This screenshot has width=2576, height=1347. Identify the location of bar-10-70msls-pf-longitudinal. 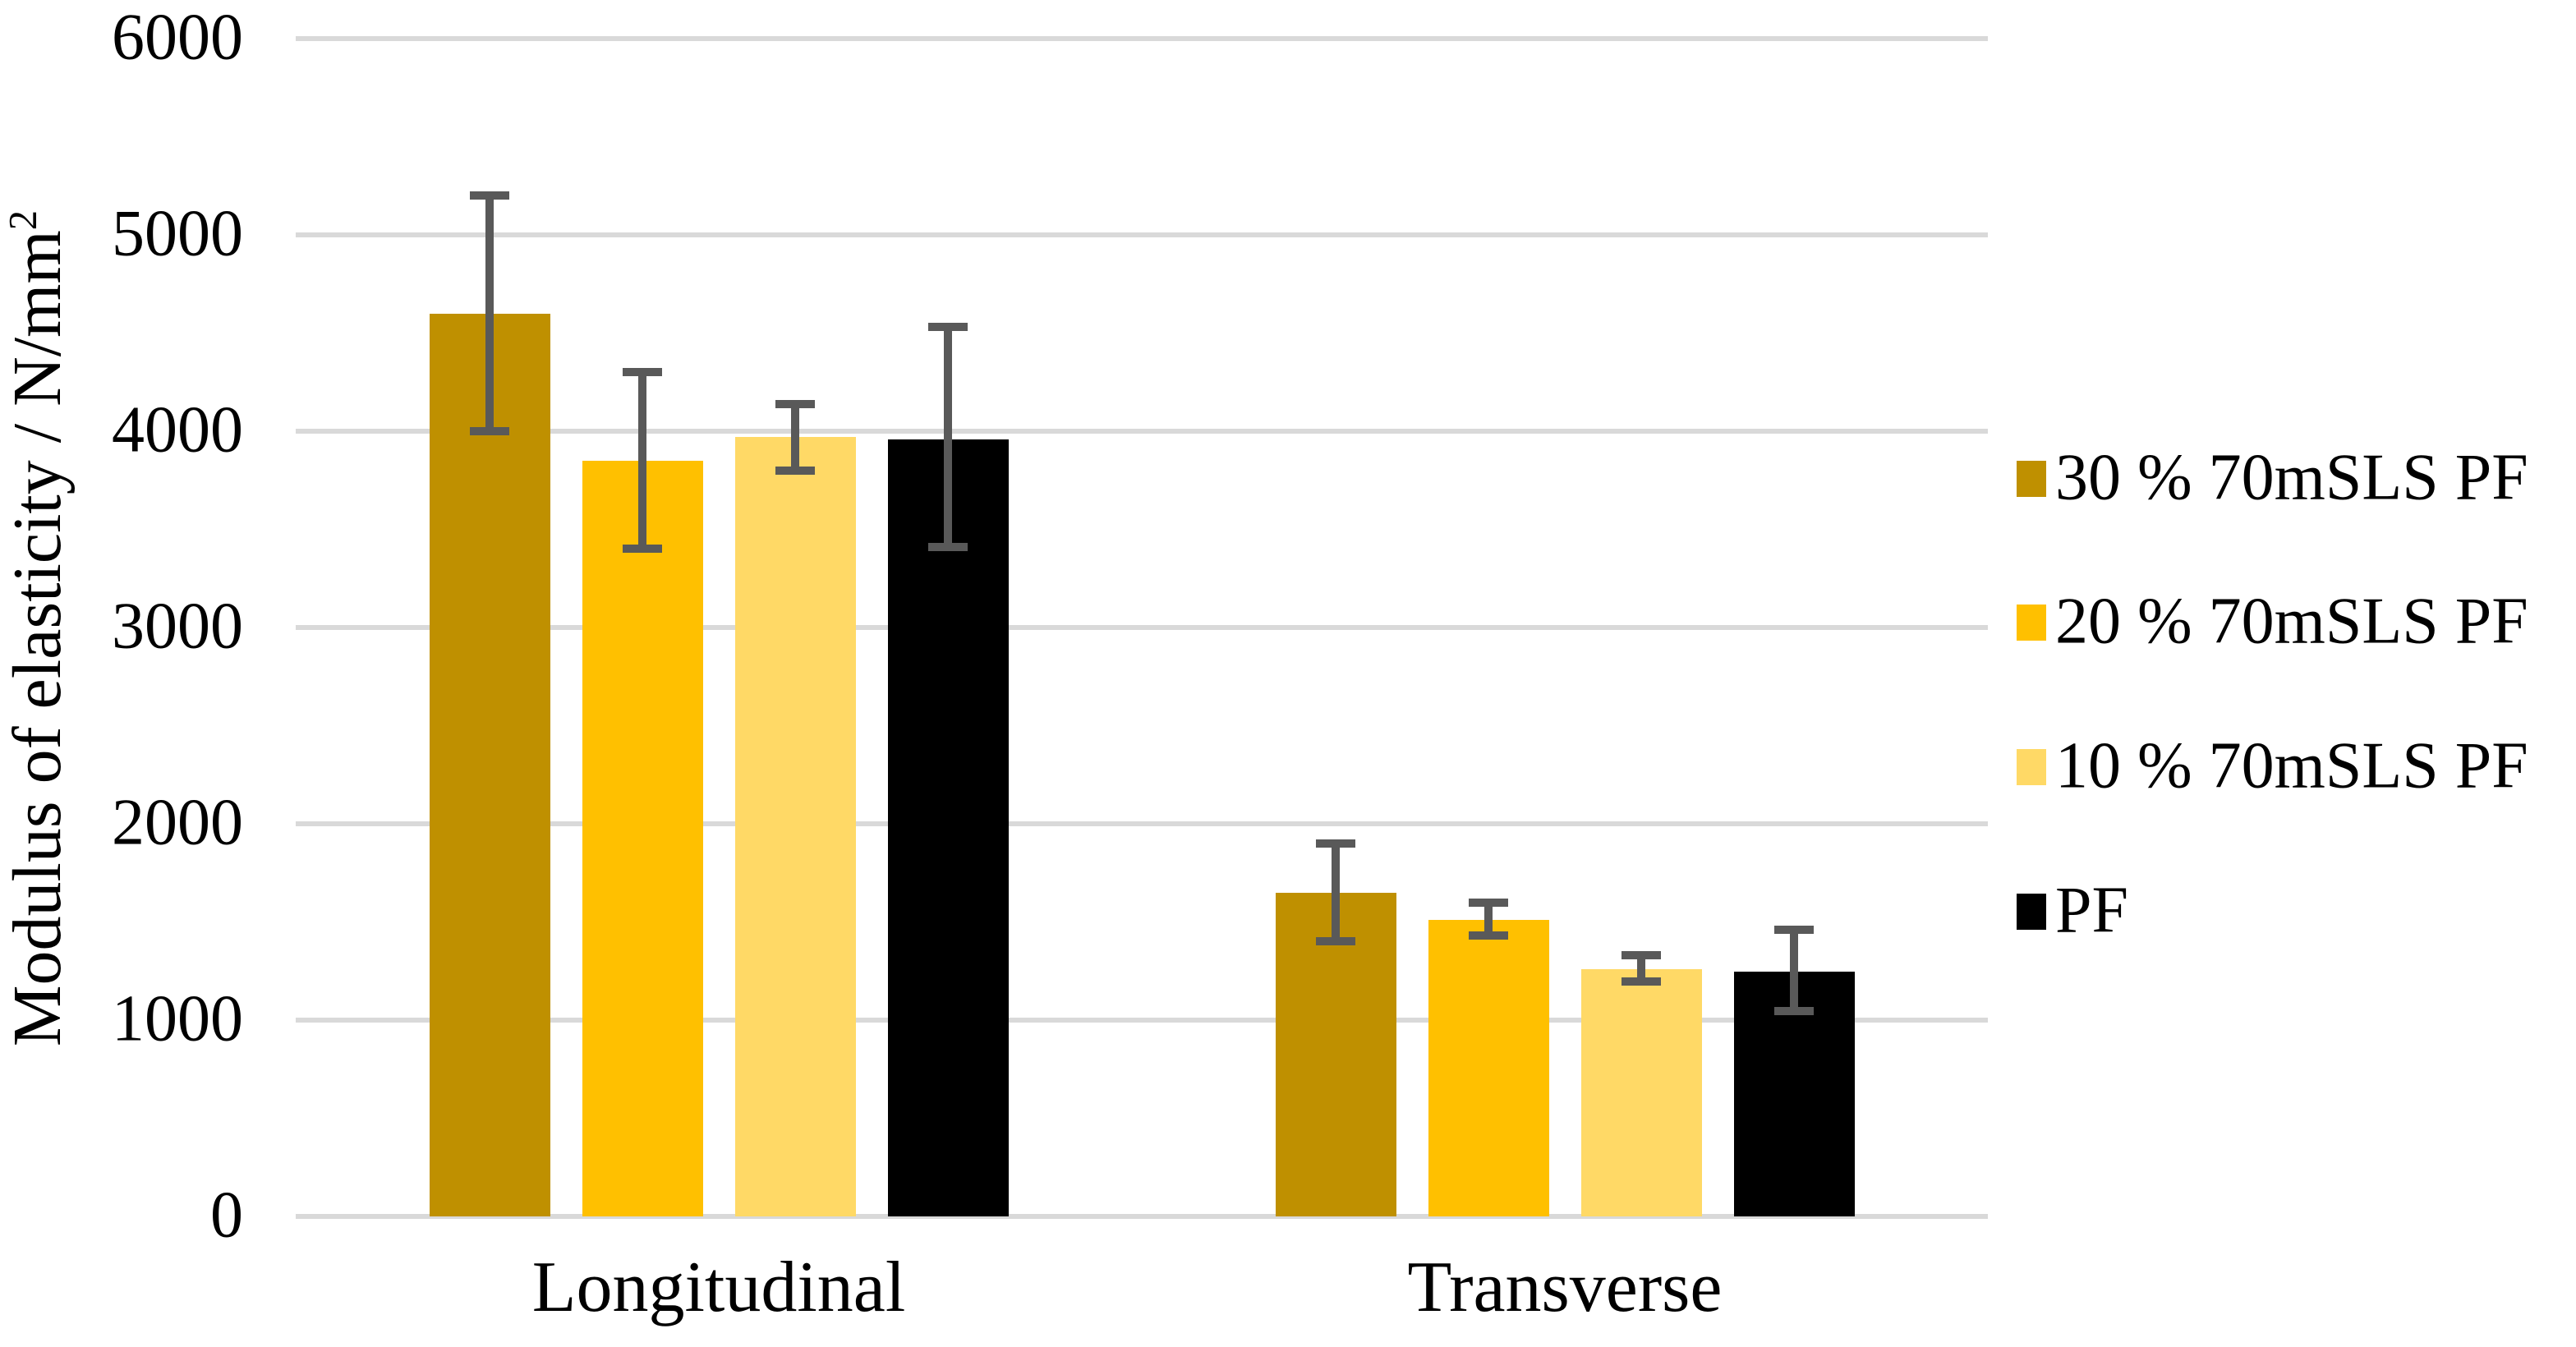
(795, 826).